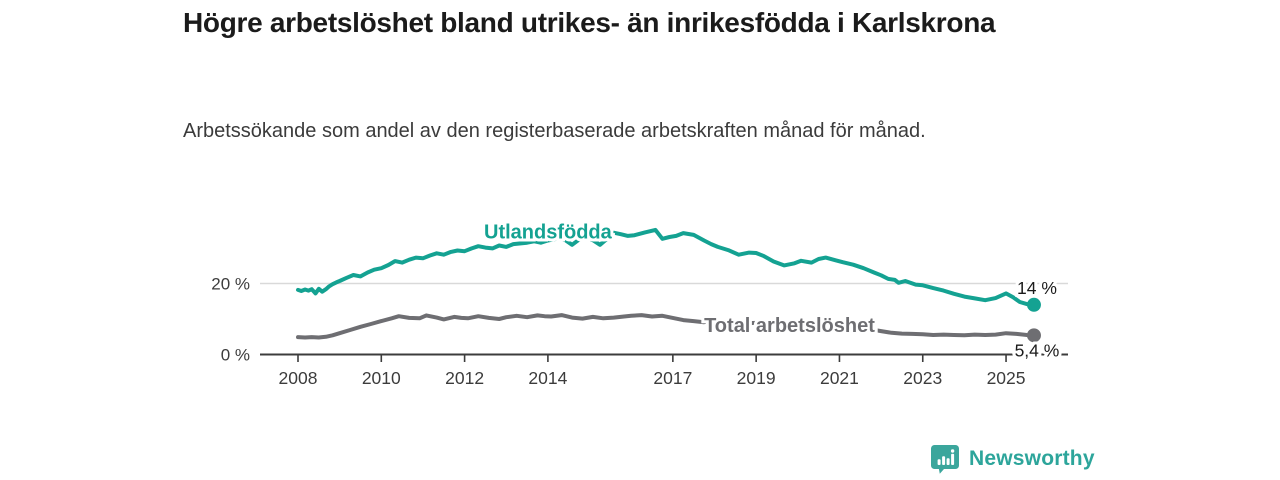 The width and height of the screenshot is (1280, 480). Describe the element at coordinates (381, 378) in the screenshot. I see `x-tick-label: 2010` at that location.